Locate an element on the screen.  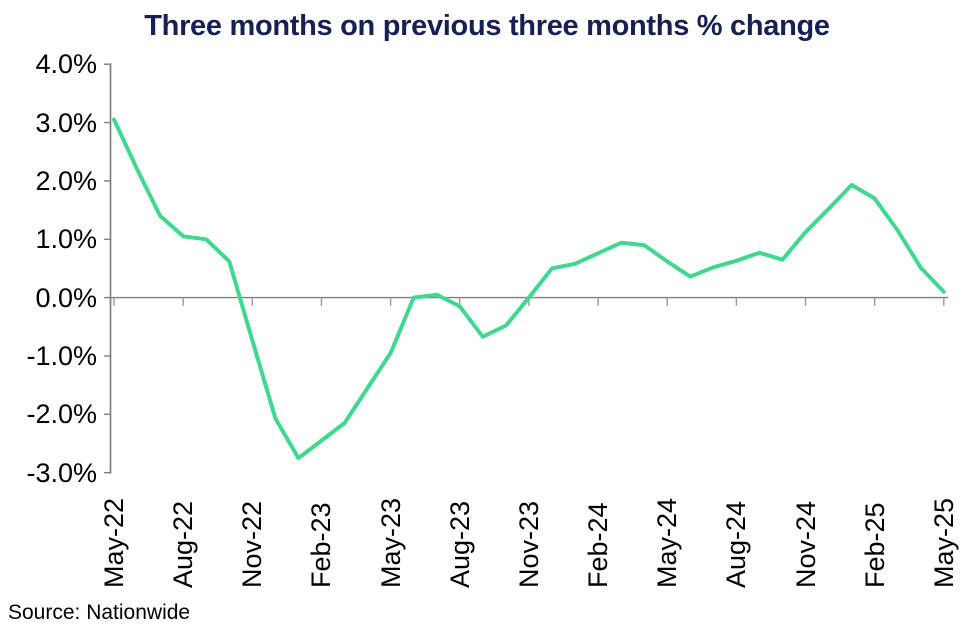
x-axis-tick-label: Feb-23 is located at coordinates (321, 545).